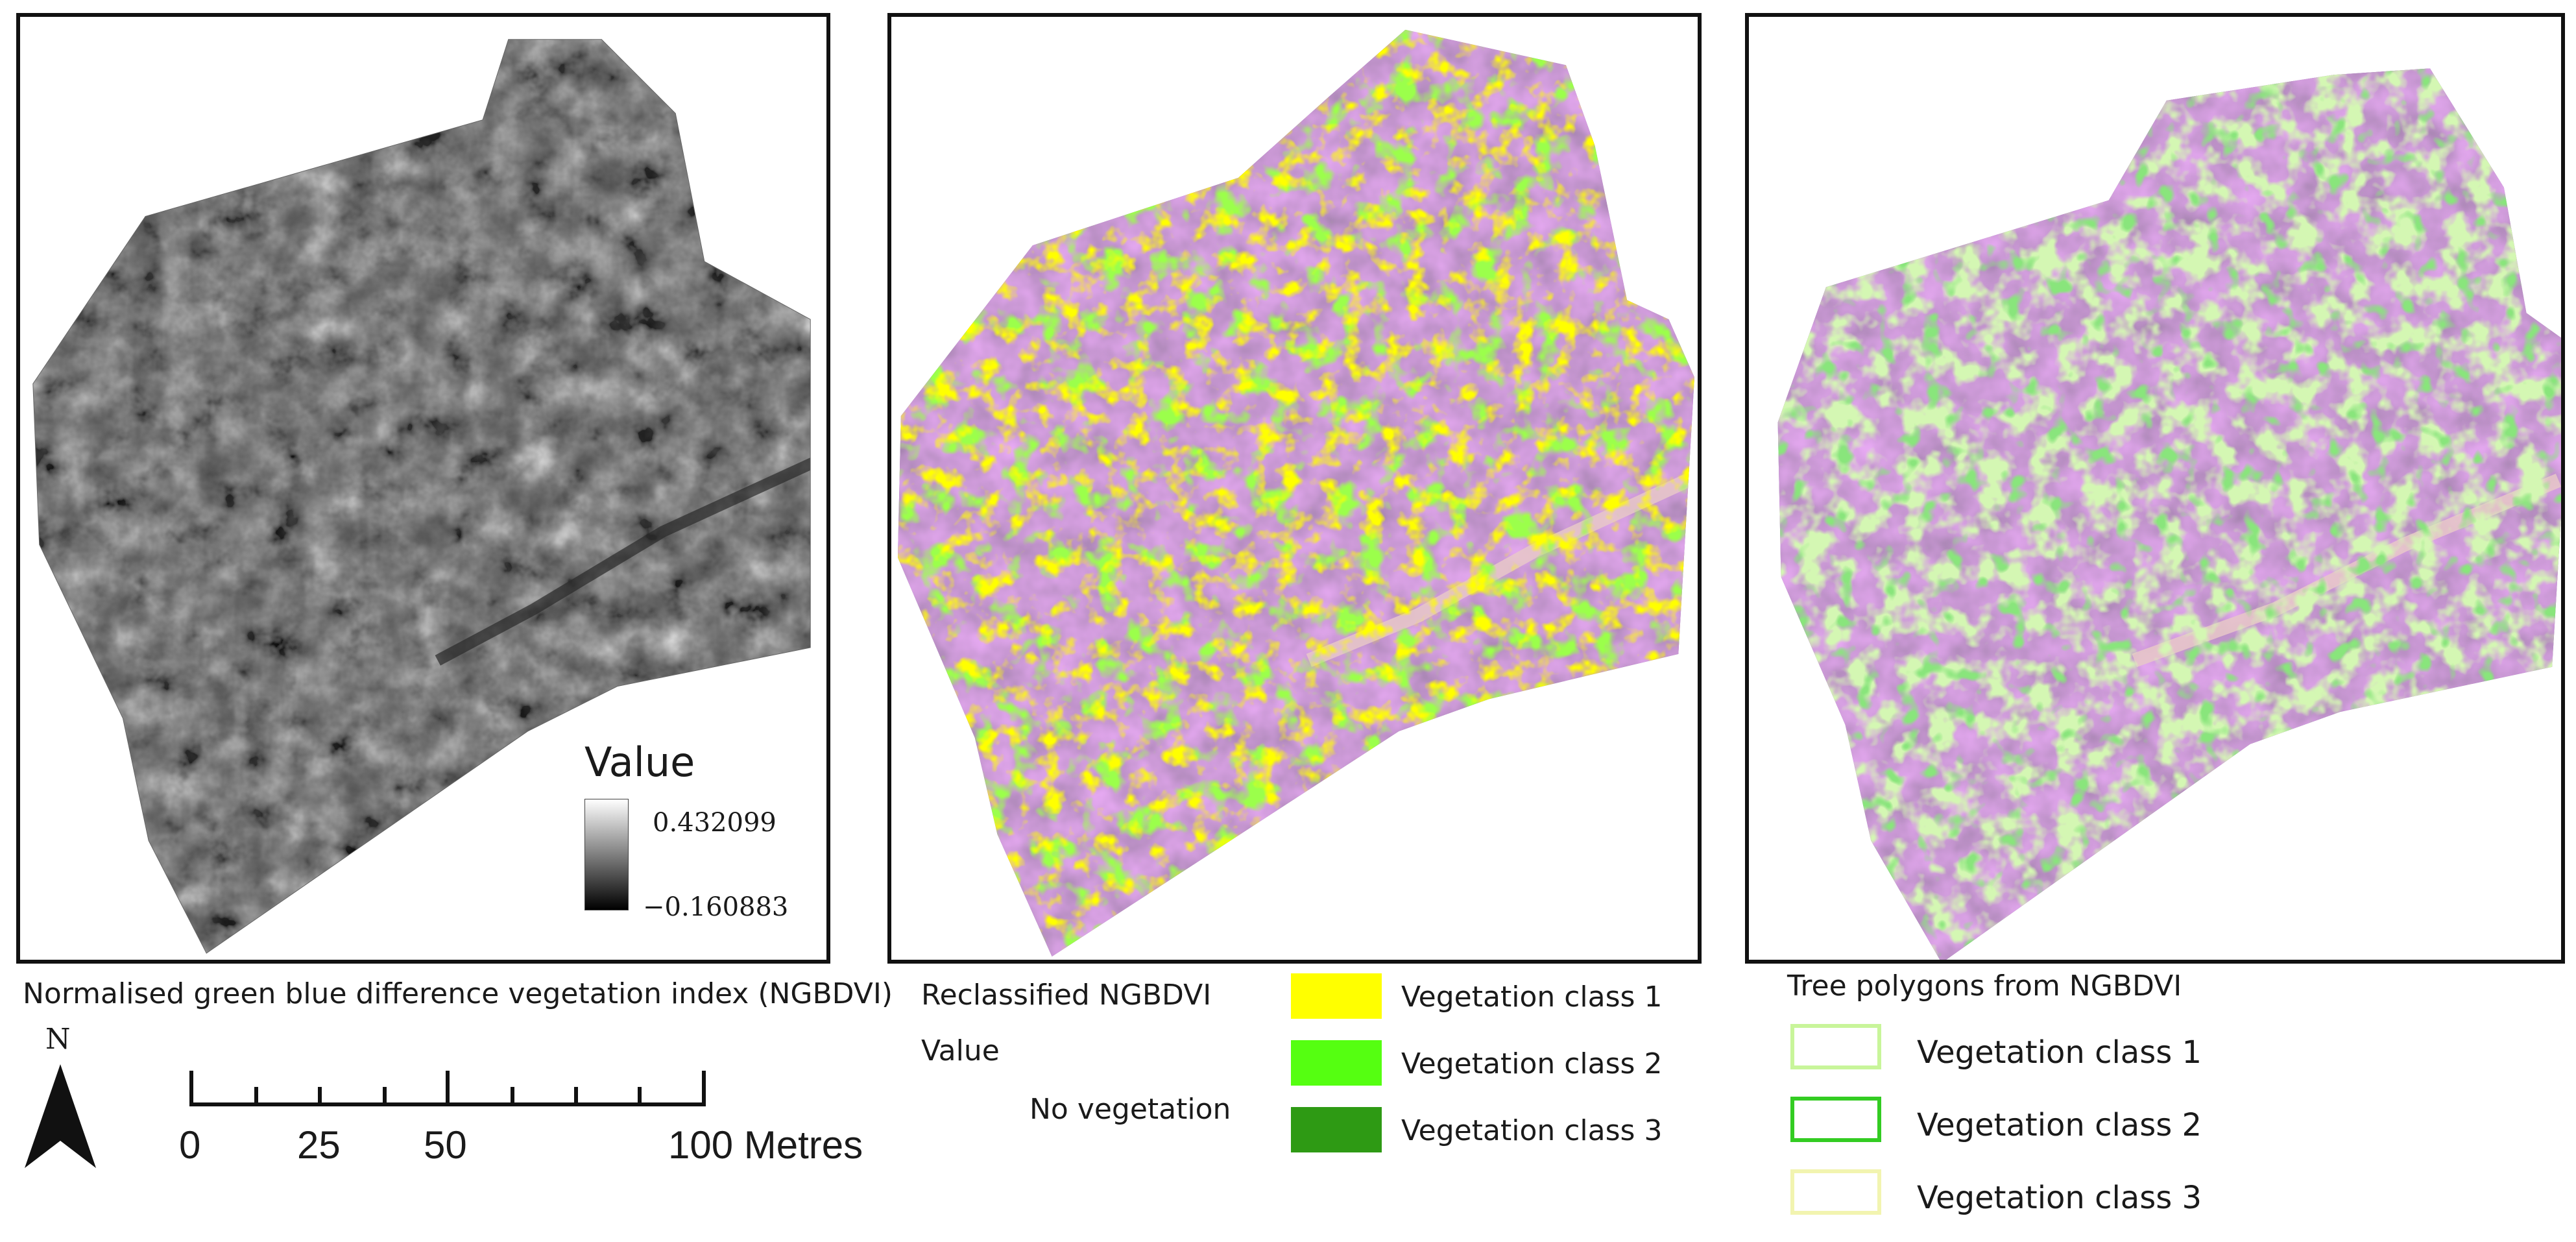  What do you see at coordinates (1532, 997) in the screenshot?
I see `veg-class-1-label: Vegetation class 1` at bounding box center [1532, 997].